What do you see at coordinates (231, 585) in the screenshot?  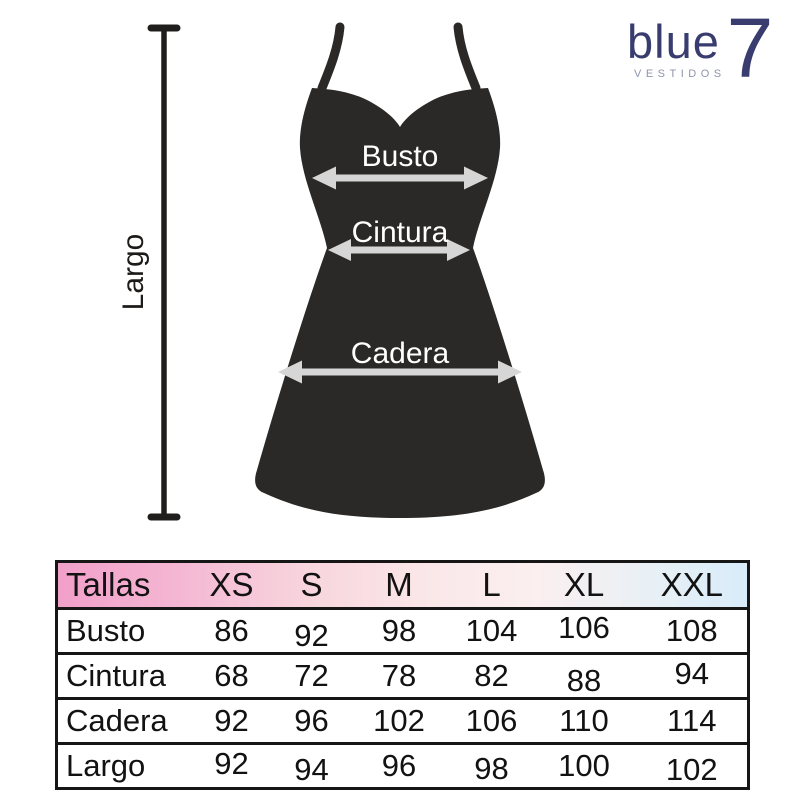 I see `size-column-header: XS` at bounding box center [231, 585].